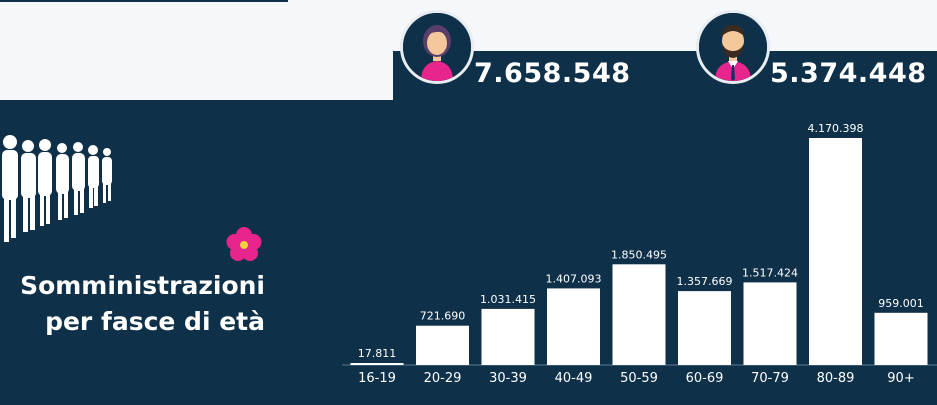 The image size is (937, 405). What do you see at coordinates (705, 281) in the screenshot?
I see `bar-value-label: 1.357.669` at bounding box center [705, 281].